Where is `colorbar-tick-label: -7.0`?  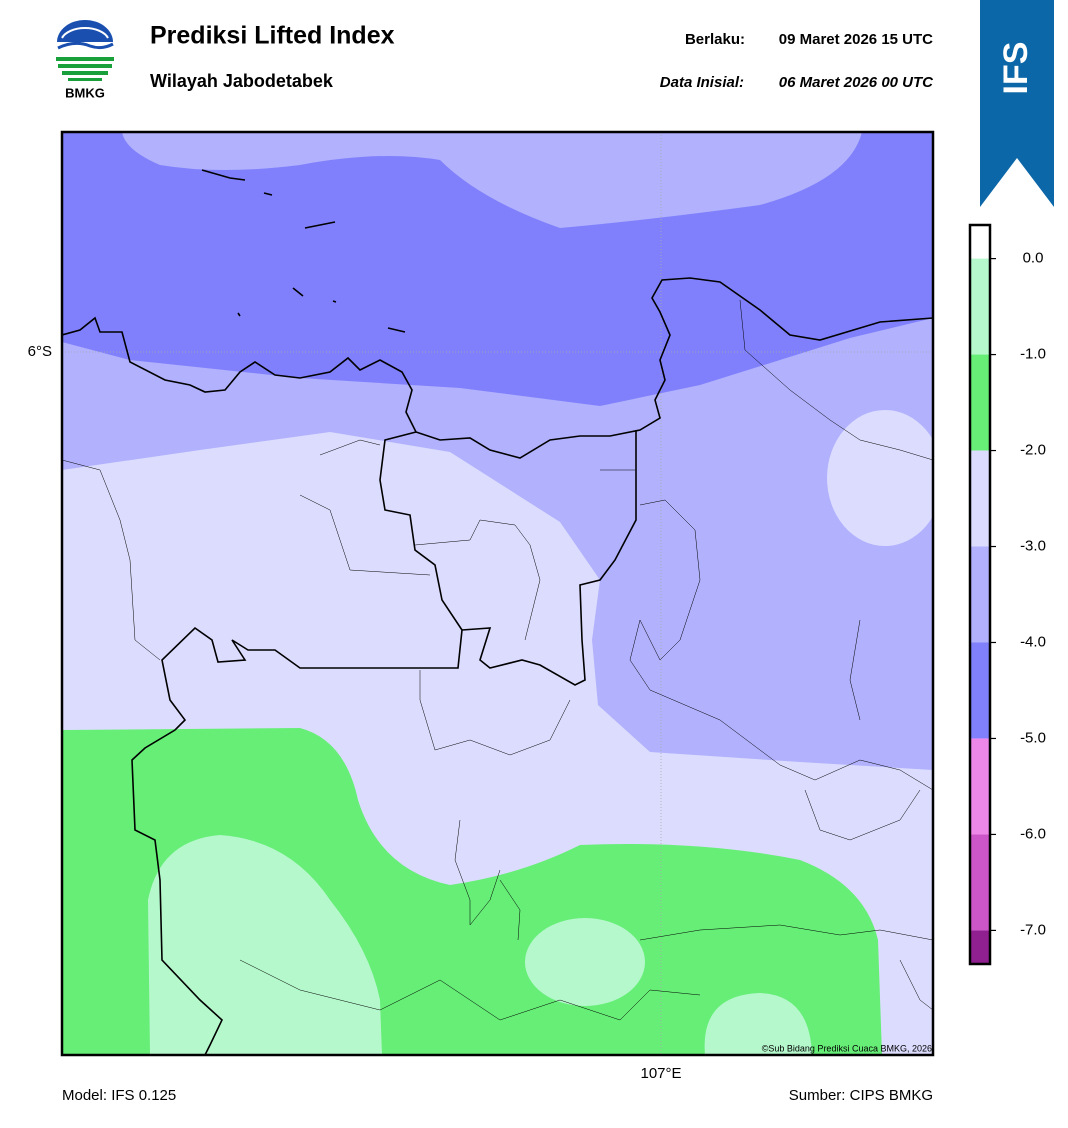
colorbar-tick-label: -7.0 is located at coordinates (1033, 929).